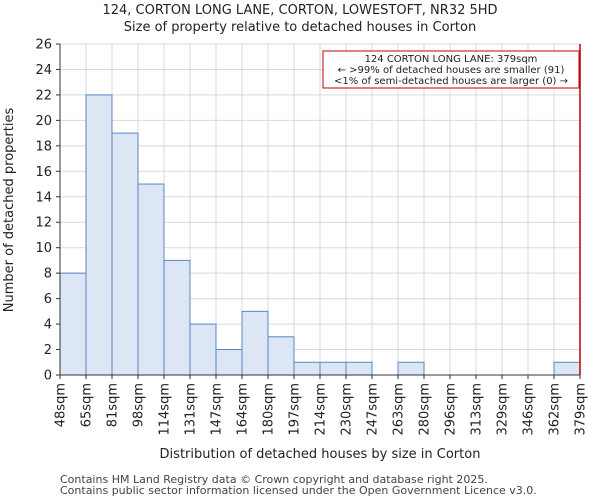  I want to click on x-tick-label: 98sqm, so click(139, 405).